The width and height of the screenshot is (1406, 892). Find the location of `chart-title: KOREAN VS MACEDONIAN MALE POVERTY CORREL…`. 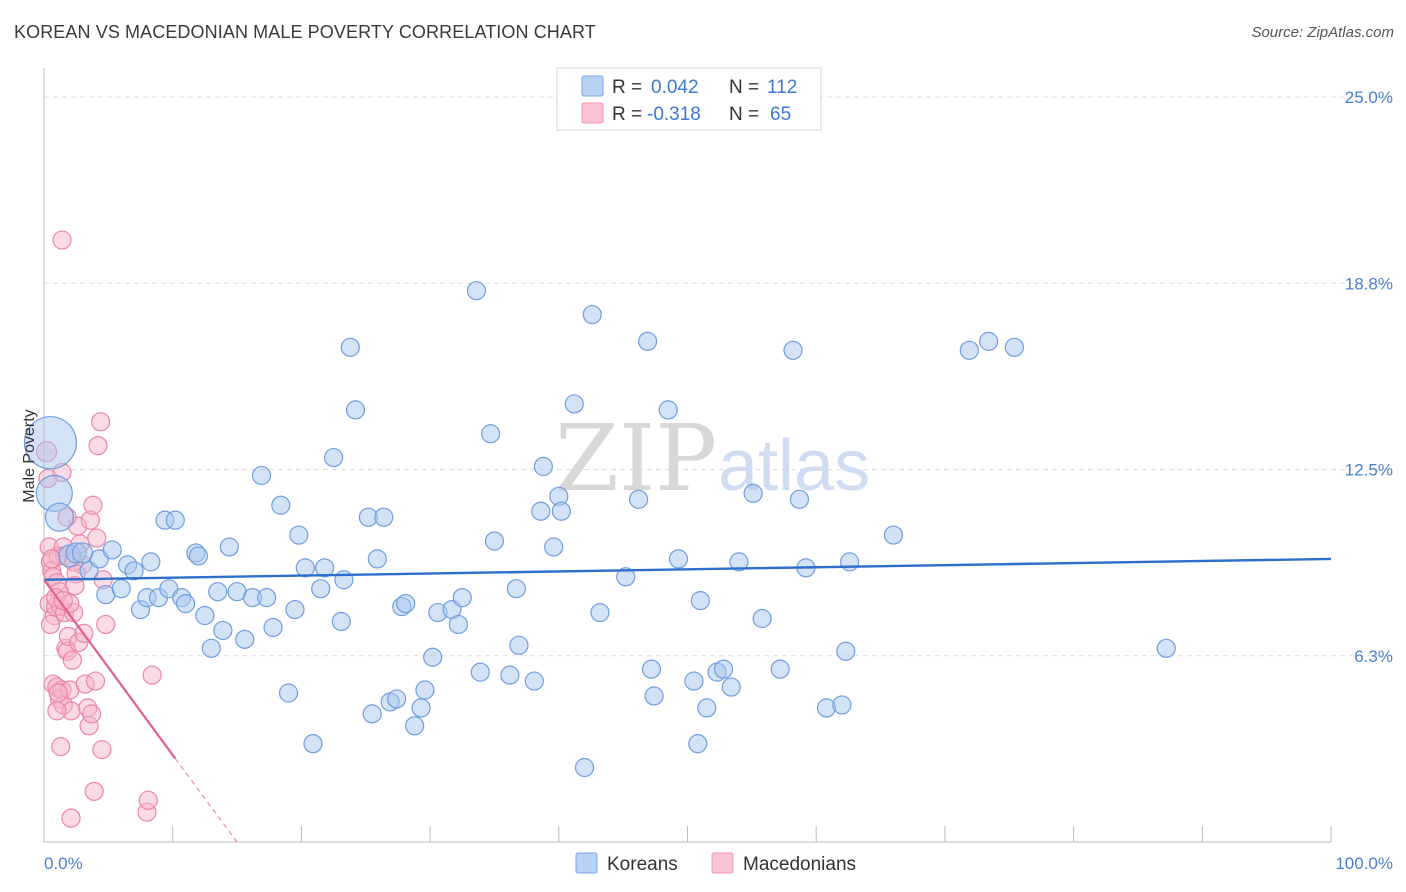

chart-title: KOREAN VS MACEDONIAN MALE POVERTY CORREL… is located at coordinates (305, 32).